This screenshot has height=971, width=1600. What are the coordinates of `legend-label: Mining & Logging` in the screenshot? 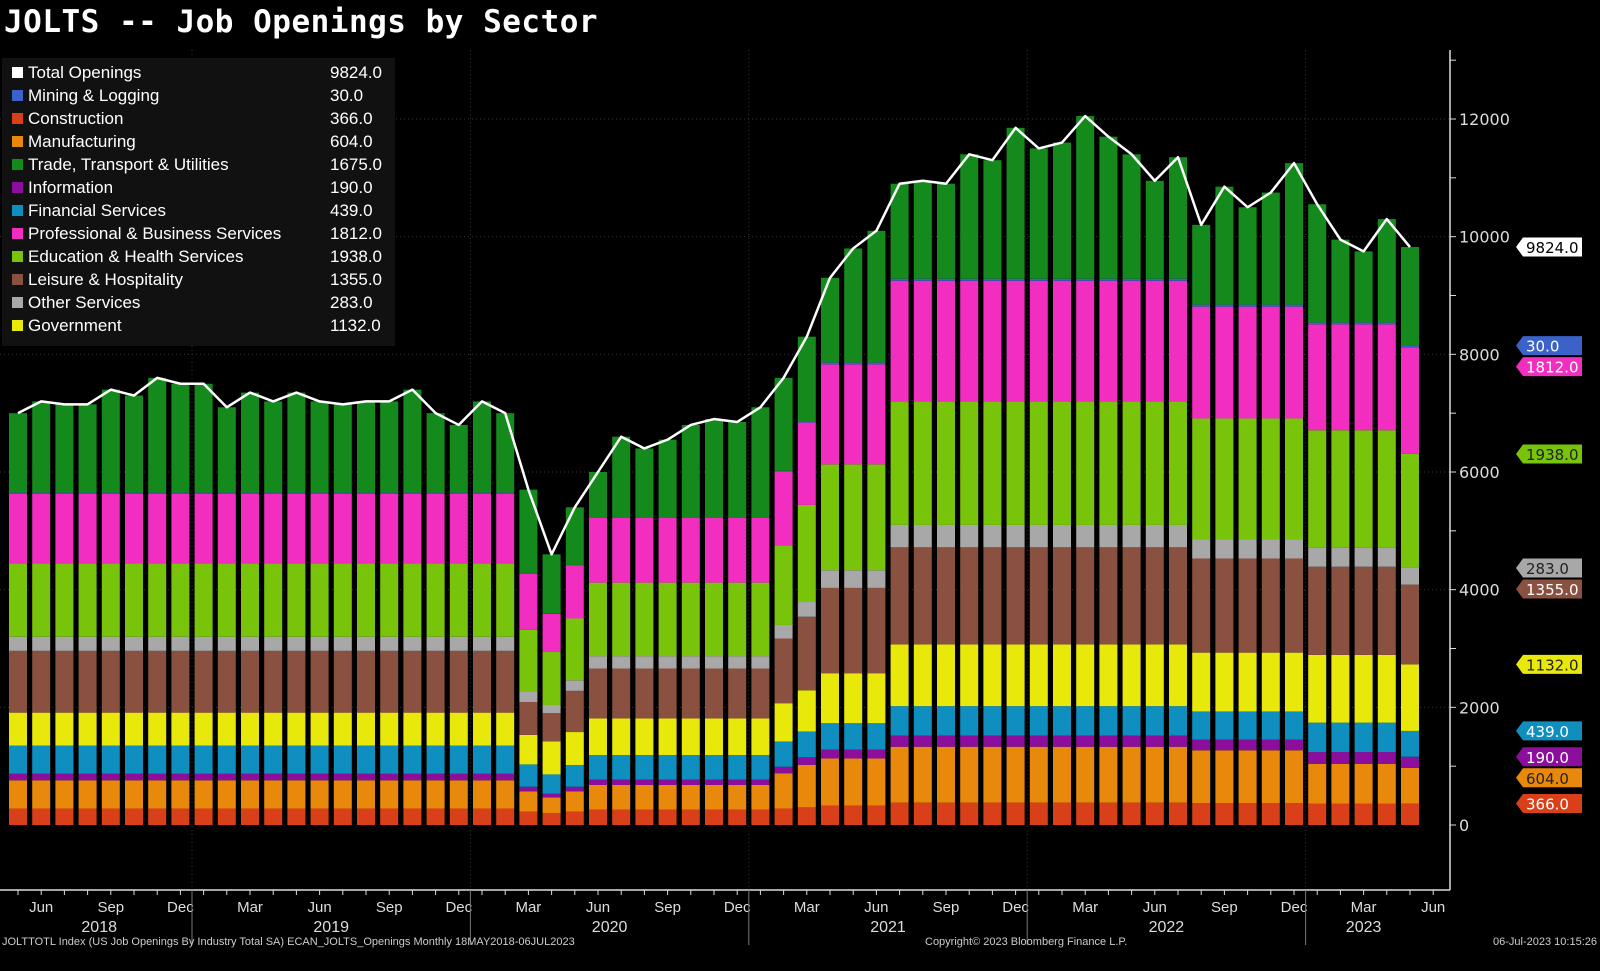 It's located at (94, 95).